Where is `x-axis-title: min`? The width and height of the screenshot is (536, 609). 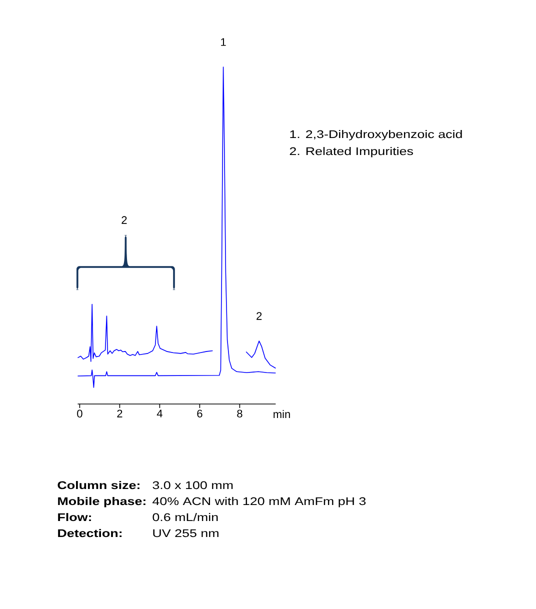
x-axis-title: min is located at coordinates (282, 414).